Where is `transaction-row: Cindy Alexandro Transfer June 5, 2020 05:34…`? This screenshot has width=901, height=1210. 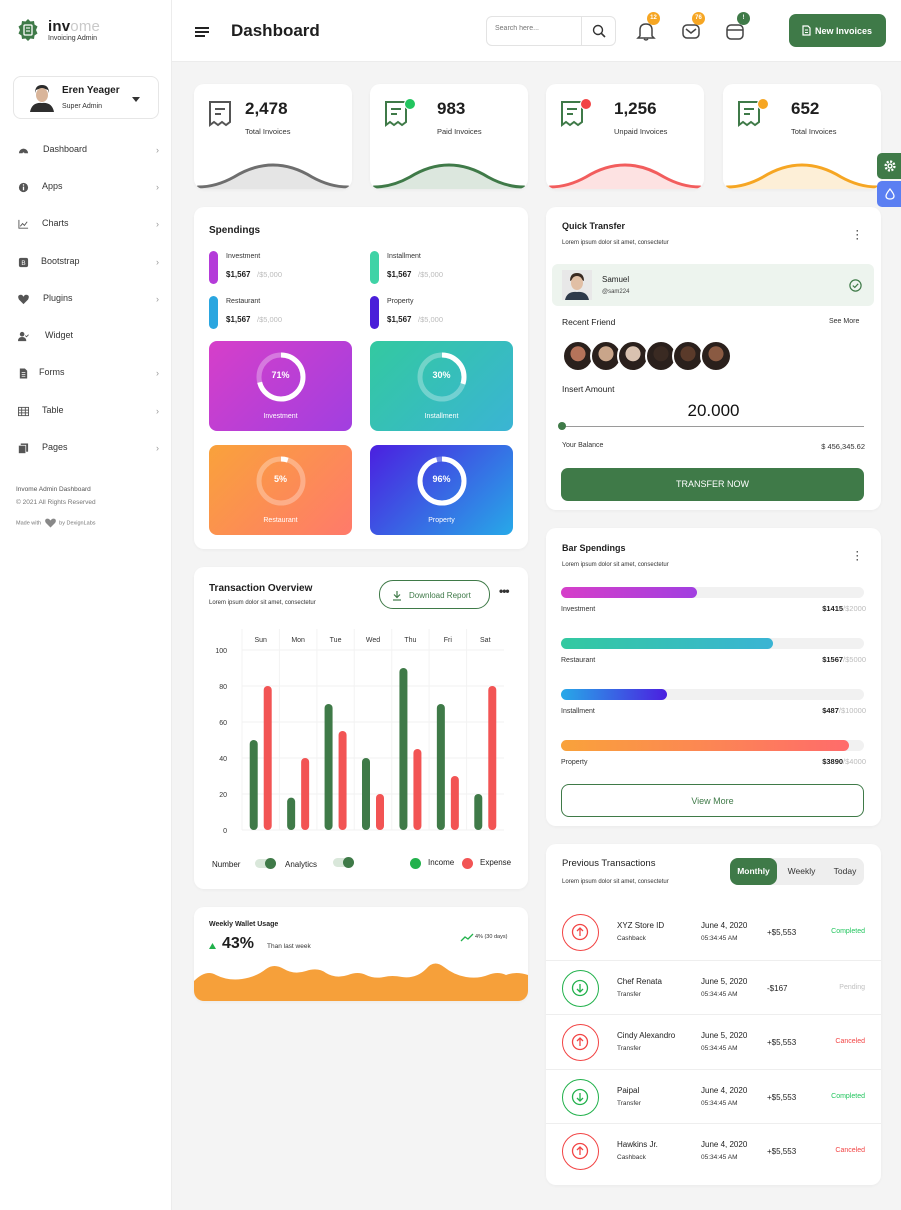
transaction-row: Cindy Alexandro Transfer June 5, 2020 05:34… is located at coordinates (713, 1041).